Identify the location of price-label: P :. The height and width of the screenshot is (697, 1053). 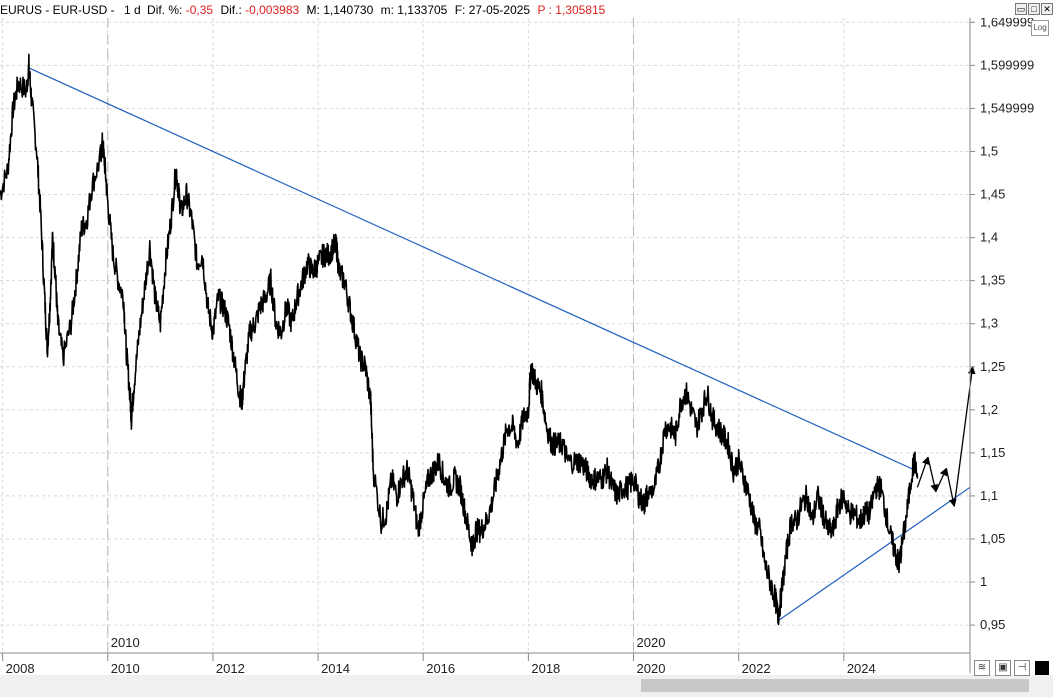
(544, 10).